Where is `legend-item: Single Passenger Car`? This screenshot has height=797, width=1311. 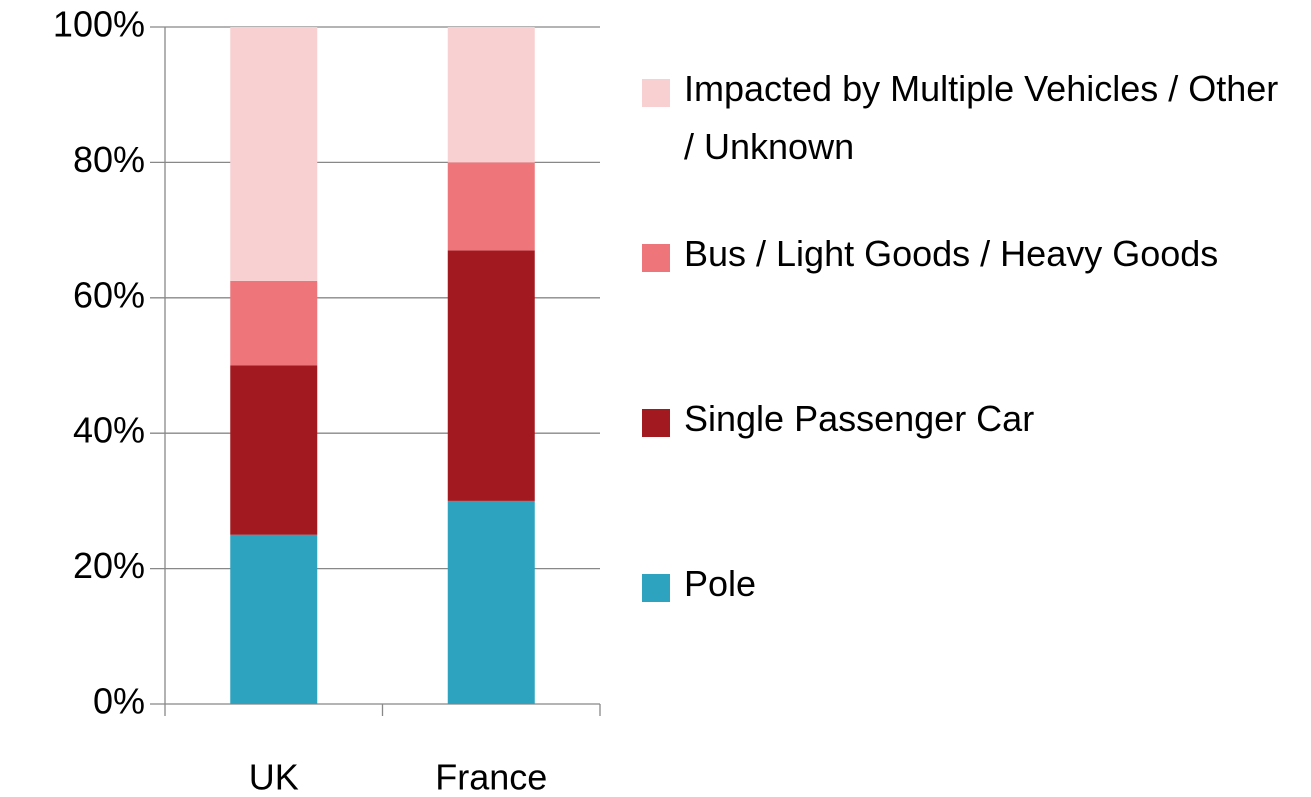 legend-item: Single Passenger Car is located at coordinates (962, 423).